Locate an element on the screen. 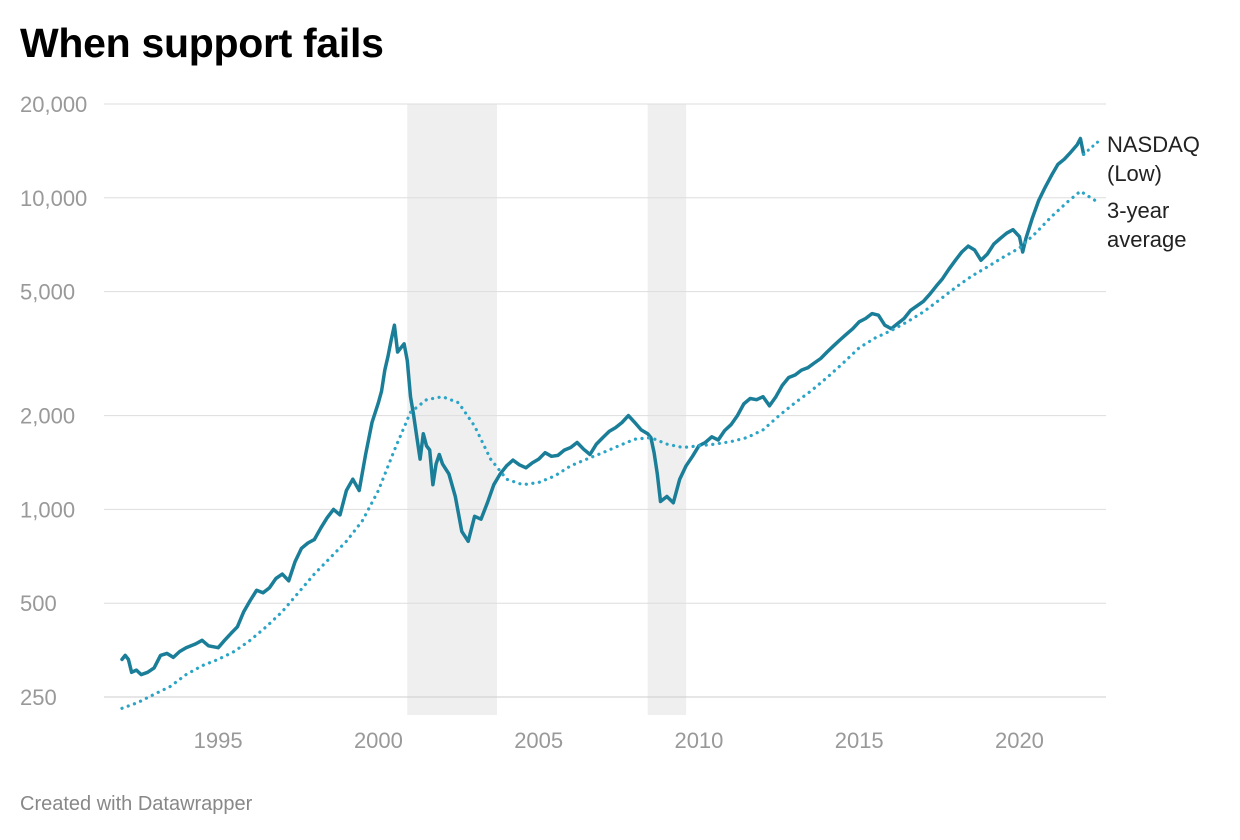 The height and width of the screenshot is (840, 1240). series-labels: NASDAQ (Low) 3-year average is located at coordinates (1153, 192).